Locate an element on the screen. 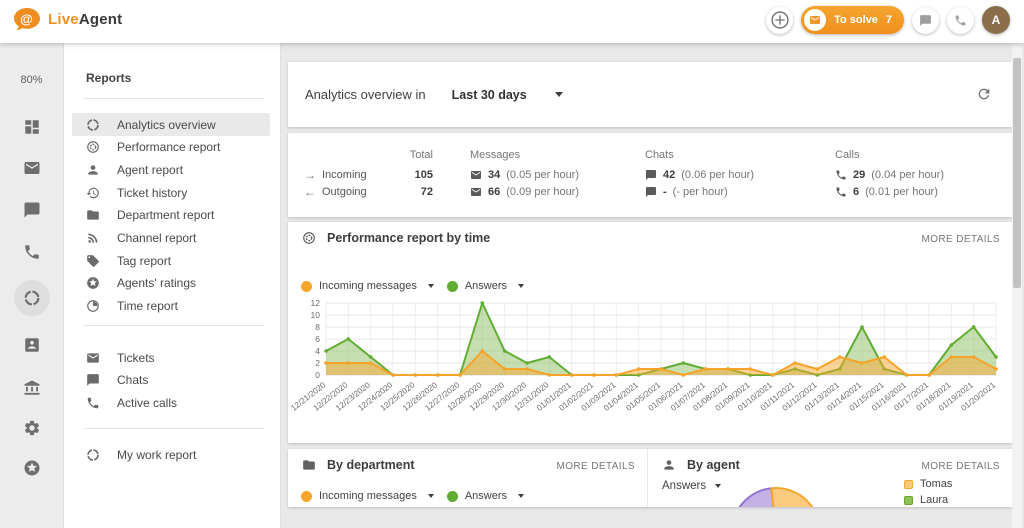 The width and height of the screenshot is (1024, 528). svg-text: 0 is located at coordinates (317, 375).